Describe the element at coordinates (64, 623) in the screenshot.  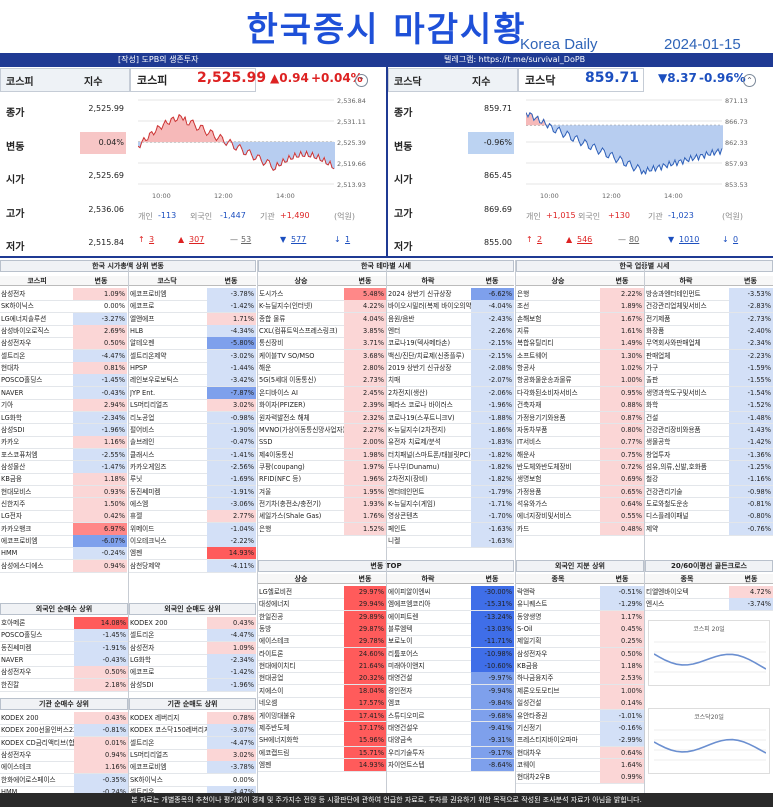
I see `foreign-buy-row: 호아메론 14.08%` at that location.